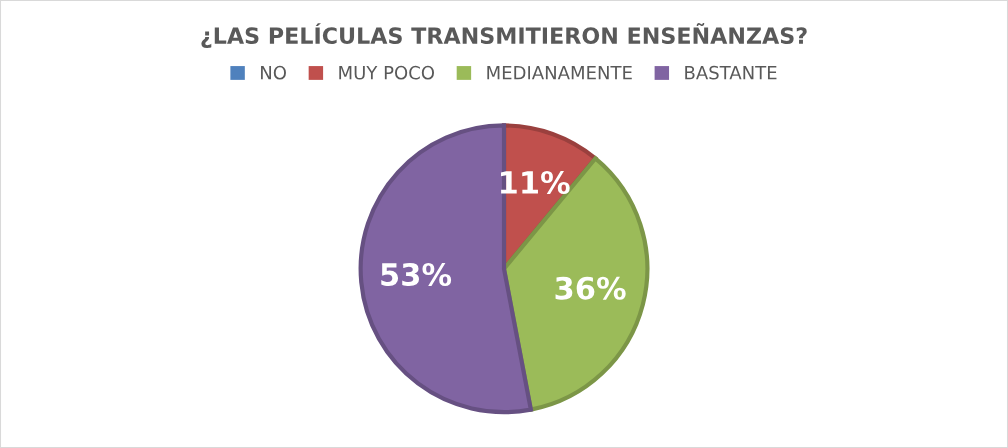 The image size is (1008, 448). Describe the element at coordinates (731, 72) in the screenshot. I see `legend-label: BASTANTE` at that location.